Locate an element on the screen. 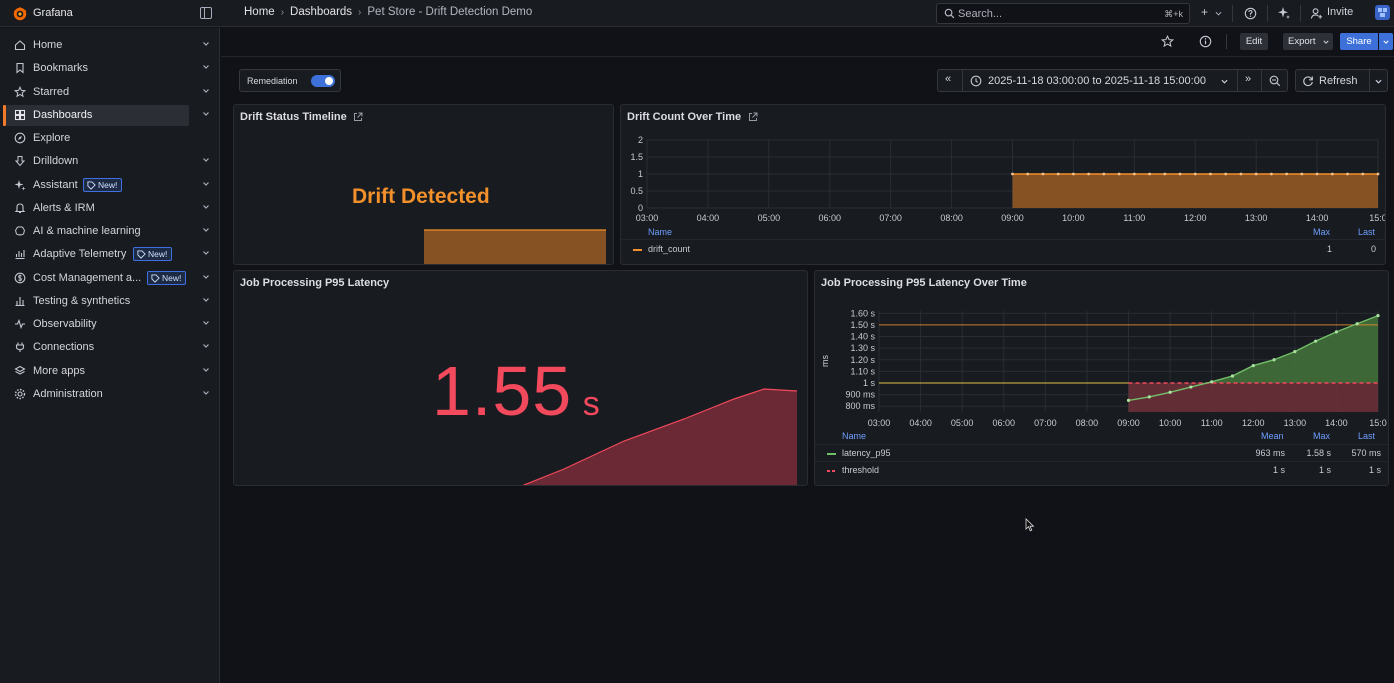 The width and height of the screenshot is (1394, 683). panel-title: Job Processing P95 Latency Over Time is located at coordinates (924, 283).